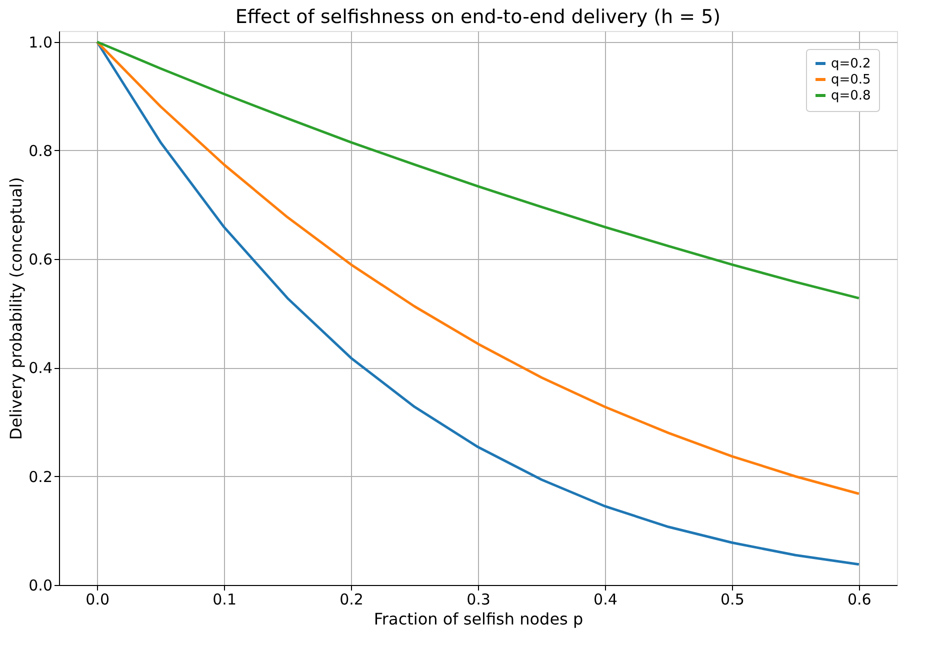  What do you see at coordinates (40, 368) in the screenshot?
I see `y-tick-label: 0.4` at bounding box center [40, 368].